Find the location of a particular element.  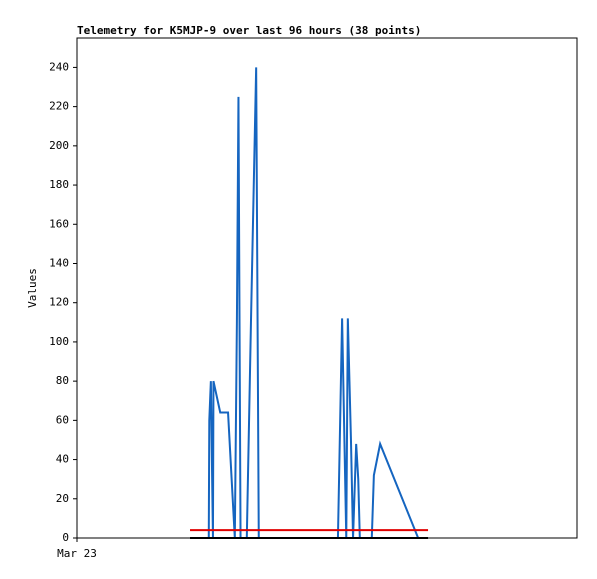

y-tick-label: 200 is located at coordinates (59, 145).